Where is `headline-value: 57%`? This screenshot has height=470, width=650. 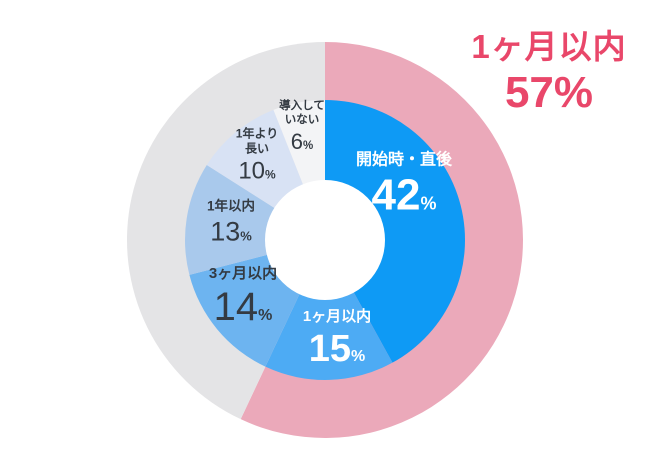
headline-value: 57% is located at coordinates (549, 92).